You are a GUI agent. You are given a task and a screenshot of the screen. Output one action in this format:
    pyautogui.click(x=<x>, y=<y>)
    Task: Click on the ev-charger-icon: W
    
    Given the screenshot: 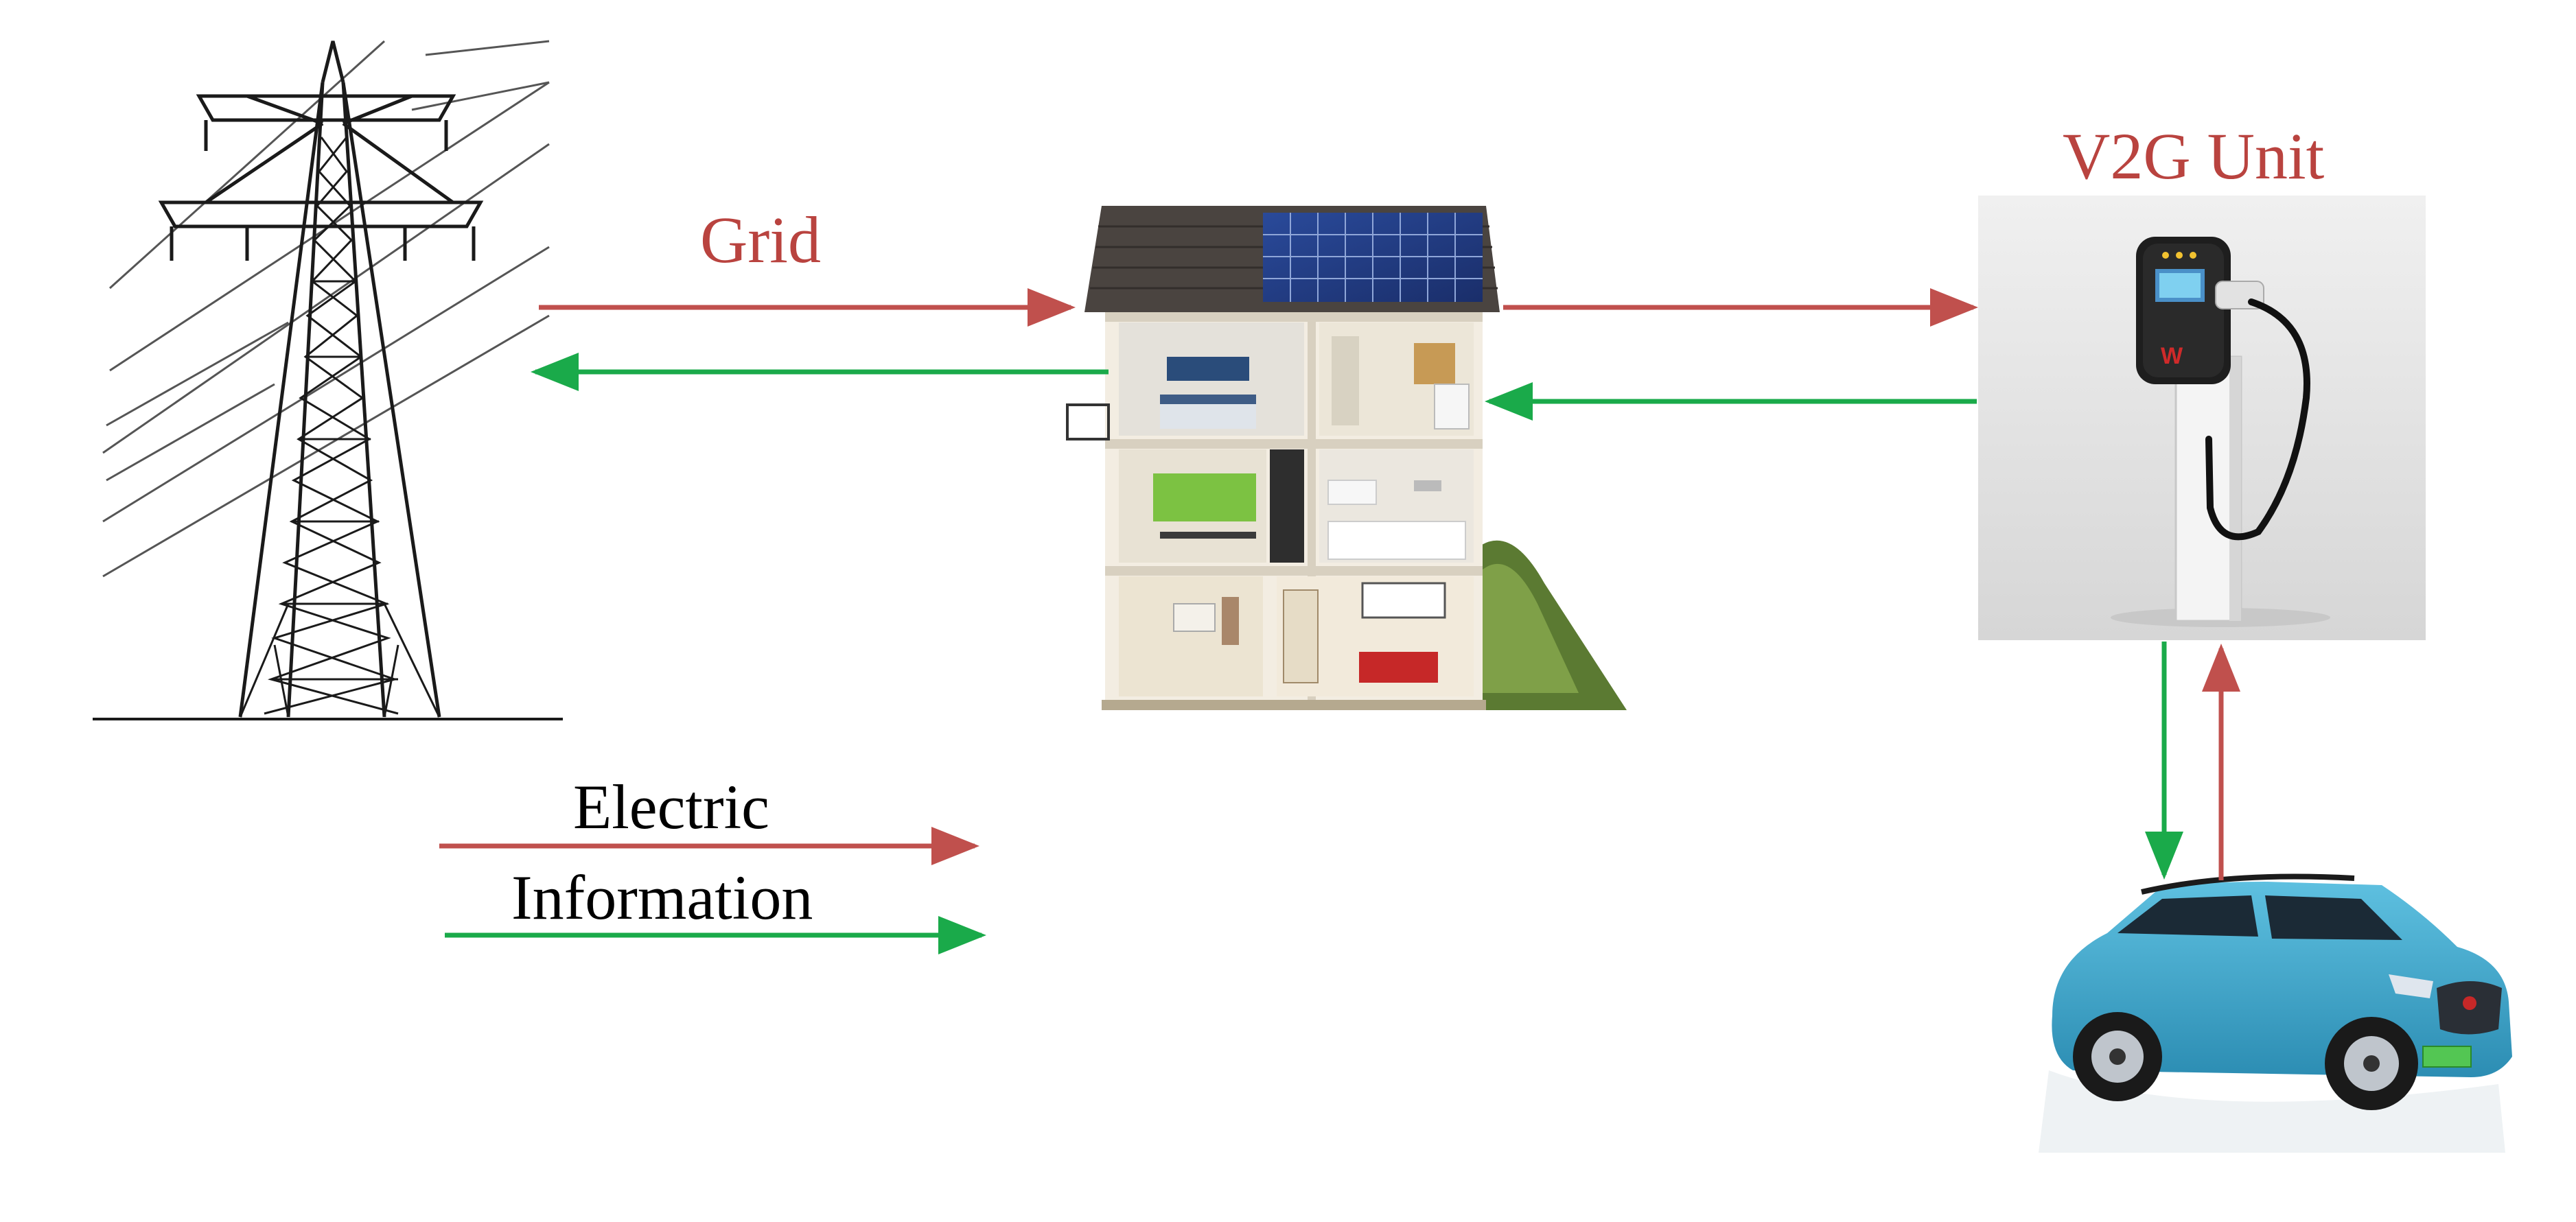 What is the action you would take?
    pyautogui.click(x=2202, y=418)
    